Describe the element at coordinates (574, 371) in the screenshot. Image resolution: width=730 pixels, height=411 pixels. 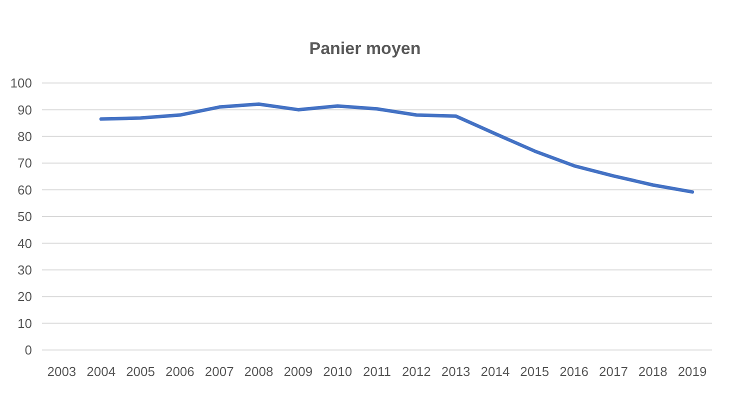
I see `x-tick-label: 2016` at that location.